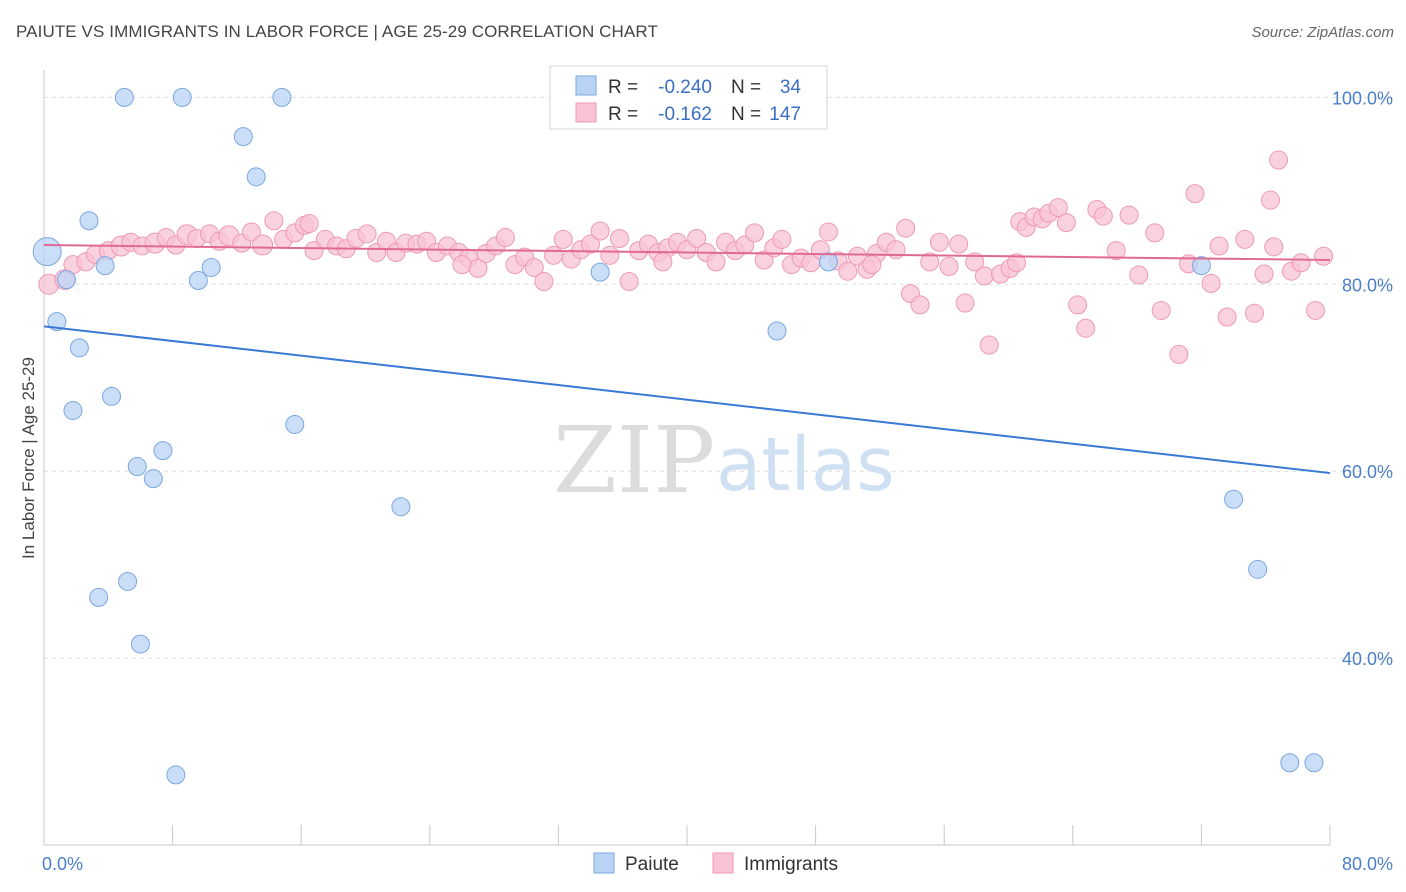  I want to click on legend-n-value-paiute: 34, so click(791, 87).